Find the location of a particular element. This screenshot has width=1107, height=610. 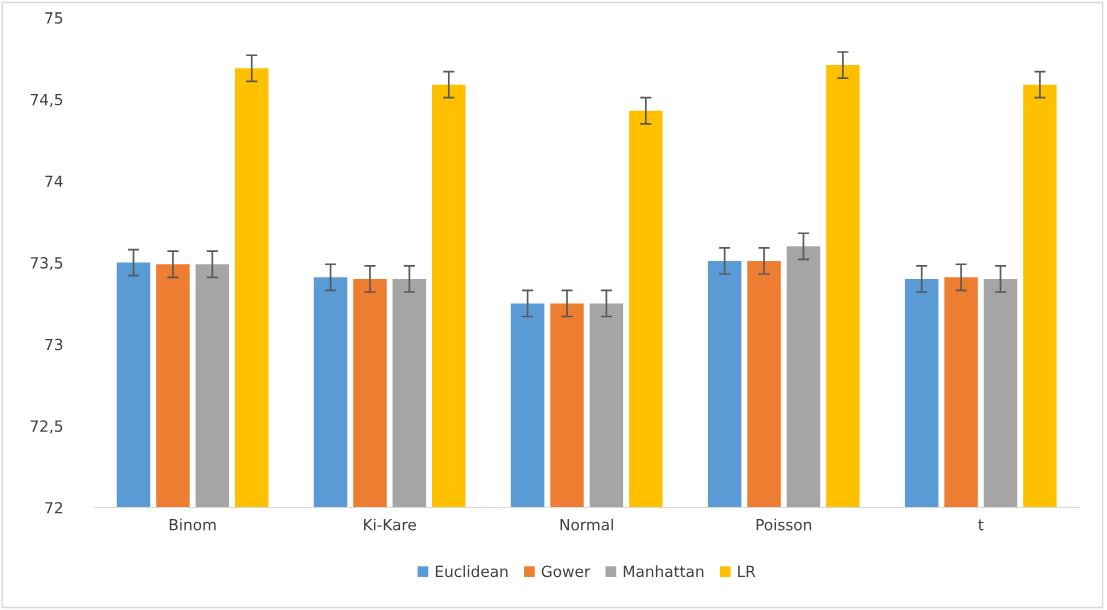

legend-label: Manhattan is located at coordinates (663, 571).